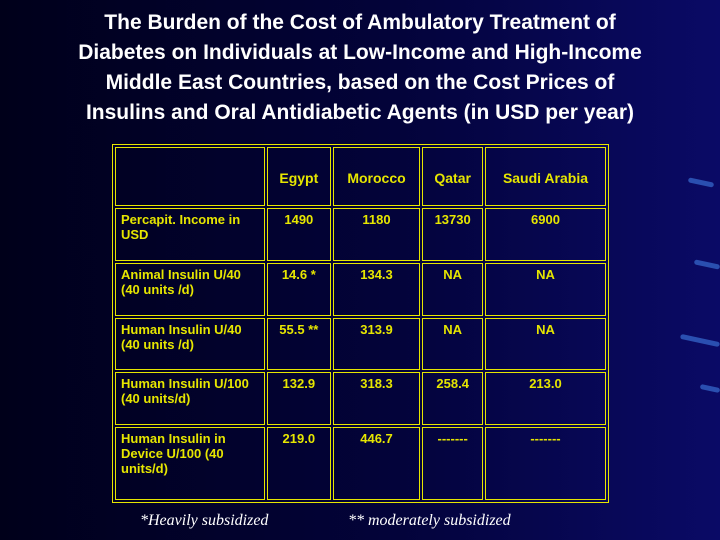  What do you see at coordinates (452, 177) in the screenshot?
I see `column-header: Qatar` at bounding box center [452, 177].